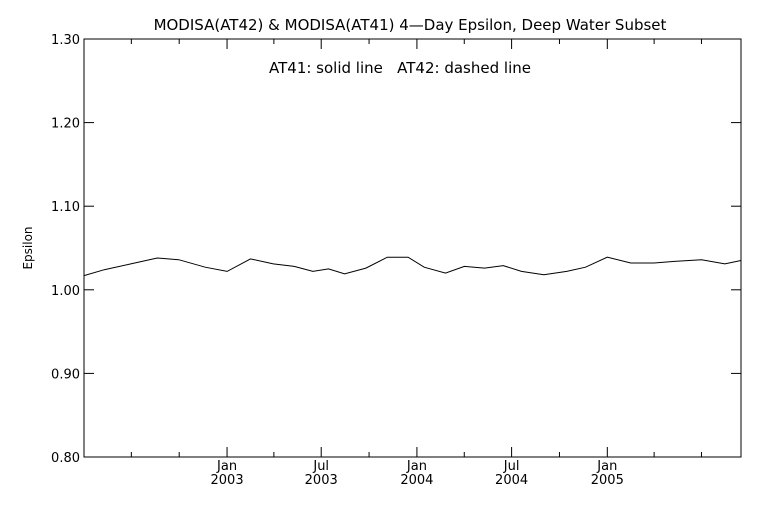  I want to click on chart-annotation: AT41: solid line AT42: dashed line, so click(400, 68).